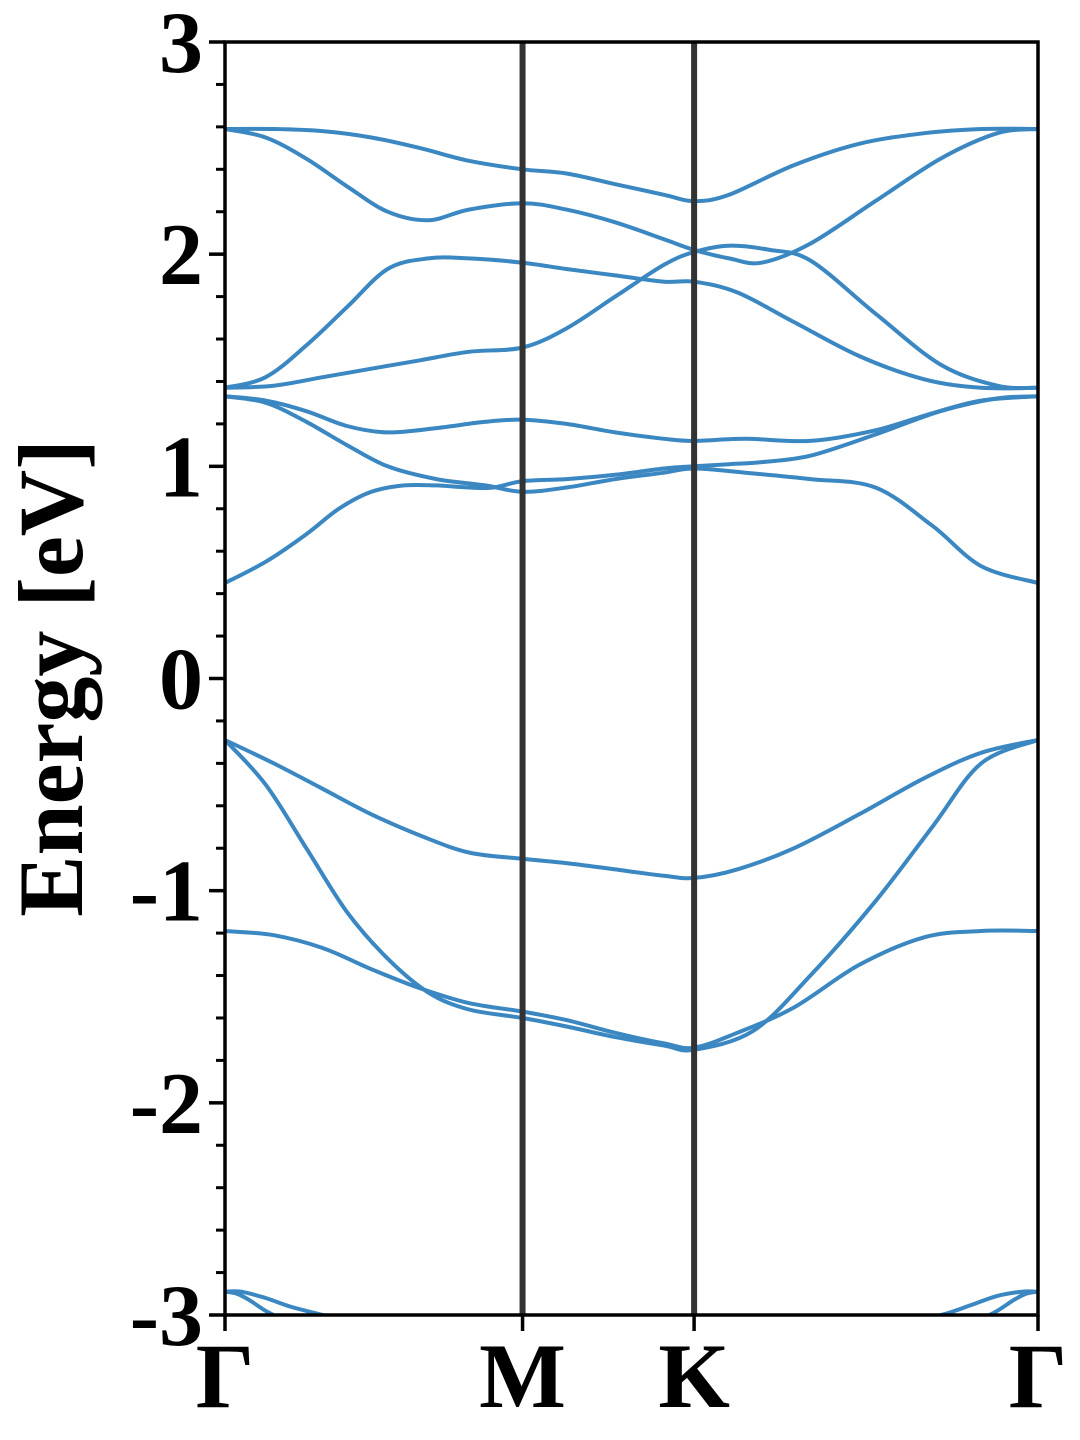  What do you see at coordinates (181, 46) in the screenshot?
I see `y-tick-label: 3` at bounding box center [181, 46].